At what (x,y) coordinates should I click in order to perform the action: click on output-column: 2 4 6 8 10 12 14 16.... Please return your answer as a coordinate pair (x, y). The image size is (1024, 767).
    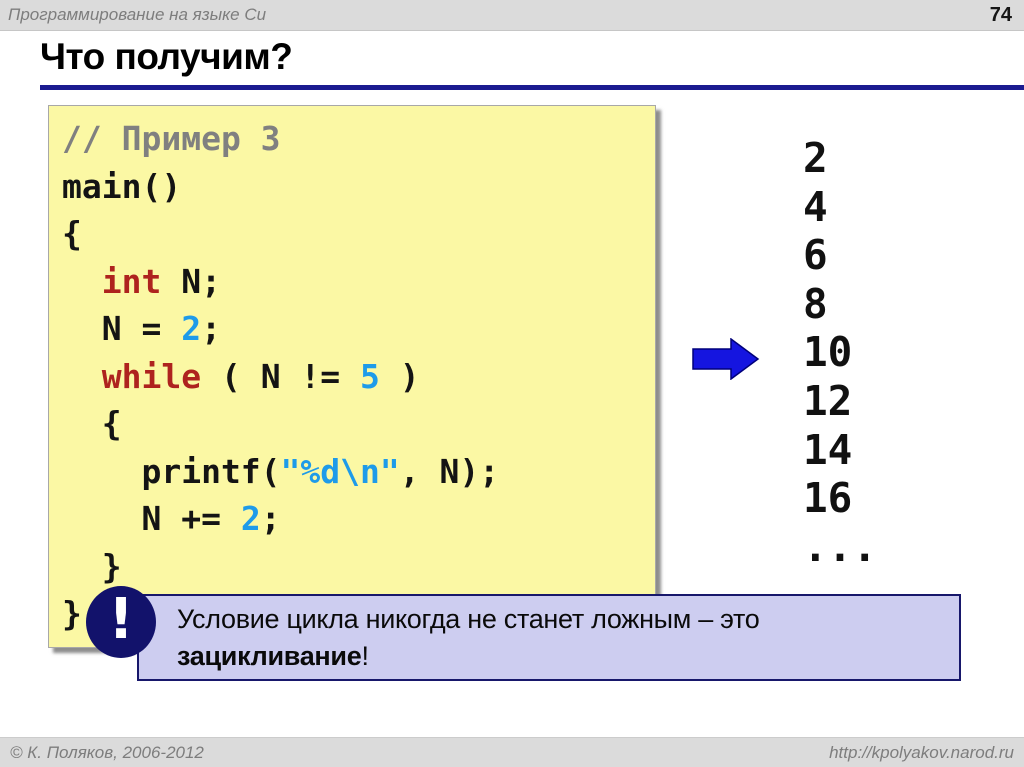
    Looking at the image, I should click on (840, 352).